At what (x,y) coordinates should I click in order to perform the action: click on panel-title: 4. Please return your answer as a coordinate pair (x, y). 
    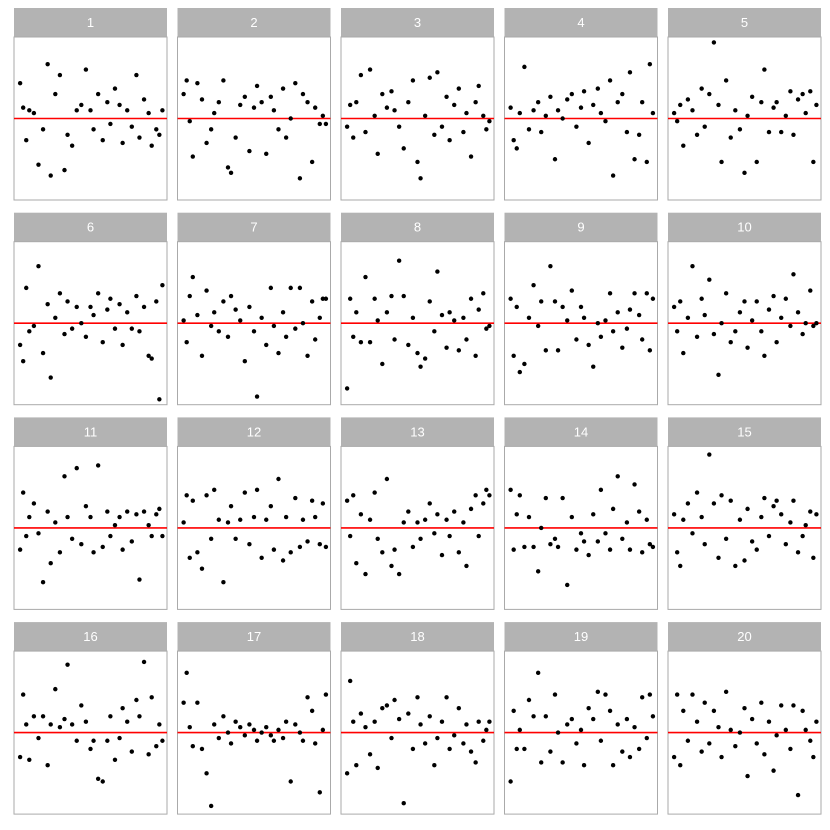
    Looking at the image, I should click on (580, 22).